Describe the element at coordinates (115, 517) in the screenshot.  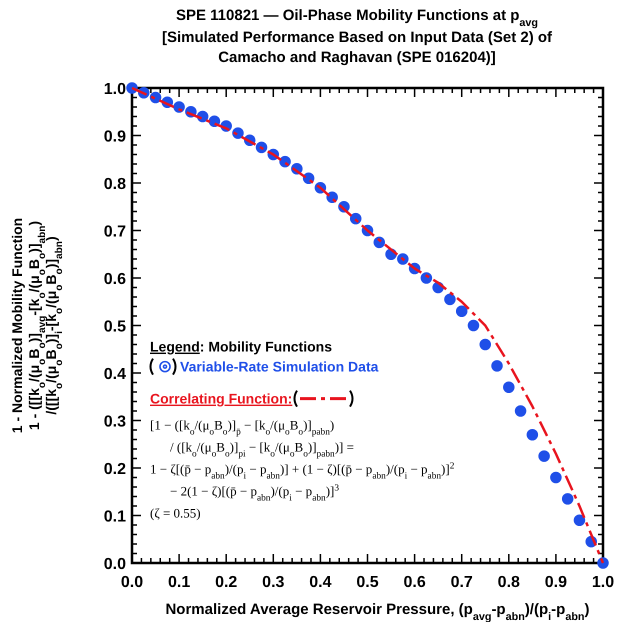
I see `y-tick-label: 0.1` at that location.